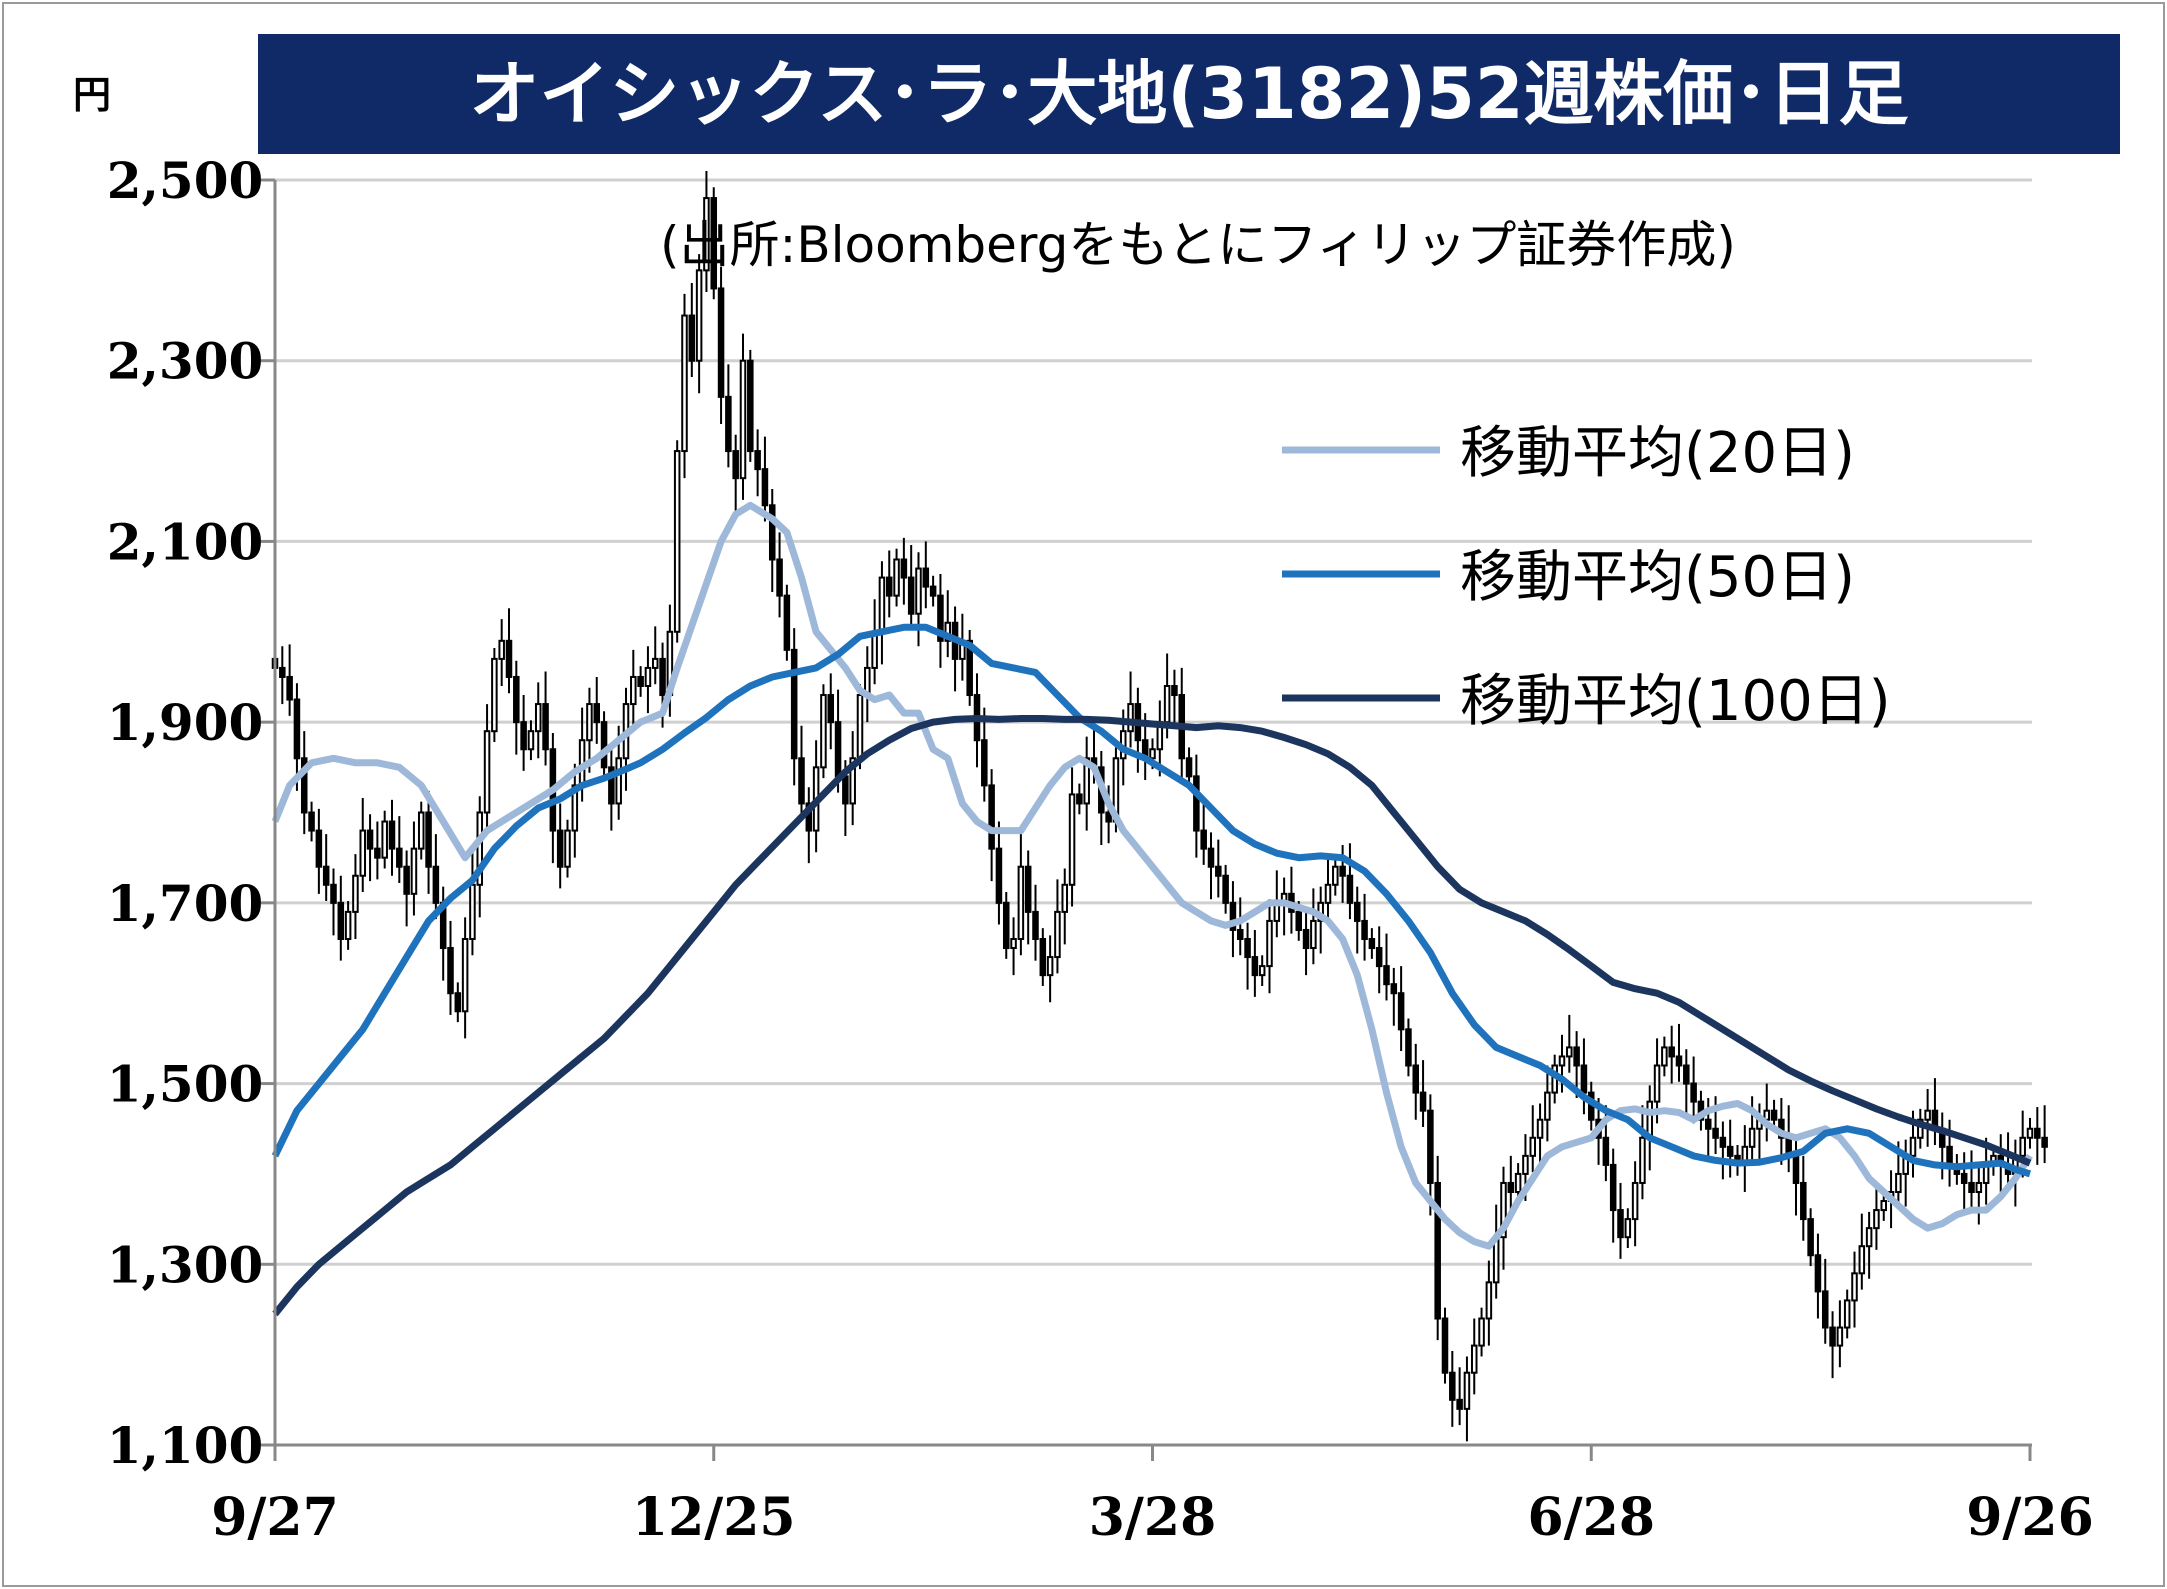 The width and height of the screenshot is (2167, 1589). Describe the element at coordinates (1657, 577) in the screenshot. I see `legend-label: 移動平均(50日)` at that location.